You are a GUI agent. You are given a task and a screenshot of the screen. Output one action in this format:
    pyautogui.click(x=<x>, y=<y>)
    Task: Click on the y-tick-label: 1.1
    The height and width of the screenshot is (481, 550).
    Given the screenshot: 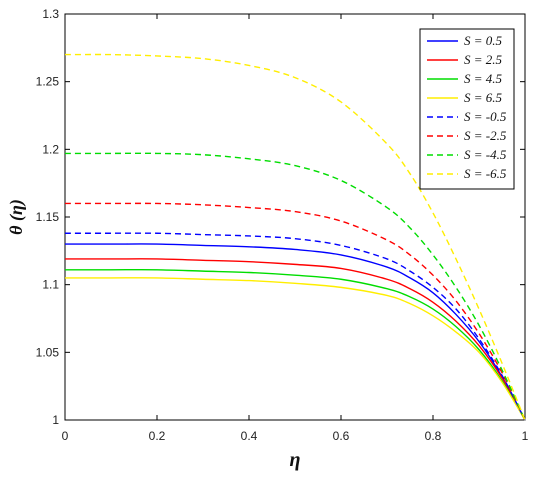 What is the action you would take?
    pyautogui.click(x=50, y=285)
    